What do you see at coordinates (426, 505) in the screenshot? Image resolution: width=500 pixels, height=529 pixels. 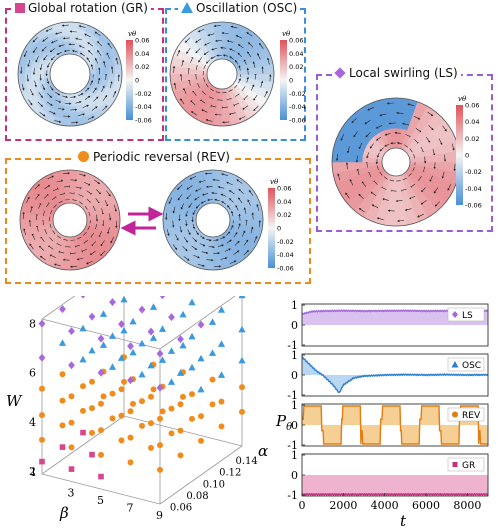 I see `x-tick: 6000` at bounding box center [426, 505].